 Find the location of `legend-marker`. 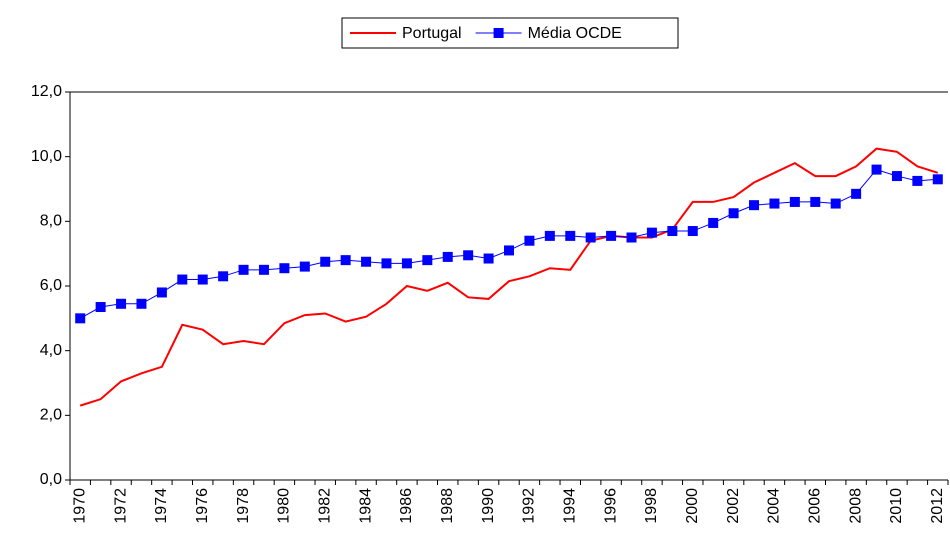

legend-marker is located at coordinates (498, 33).